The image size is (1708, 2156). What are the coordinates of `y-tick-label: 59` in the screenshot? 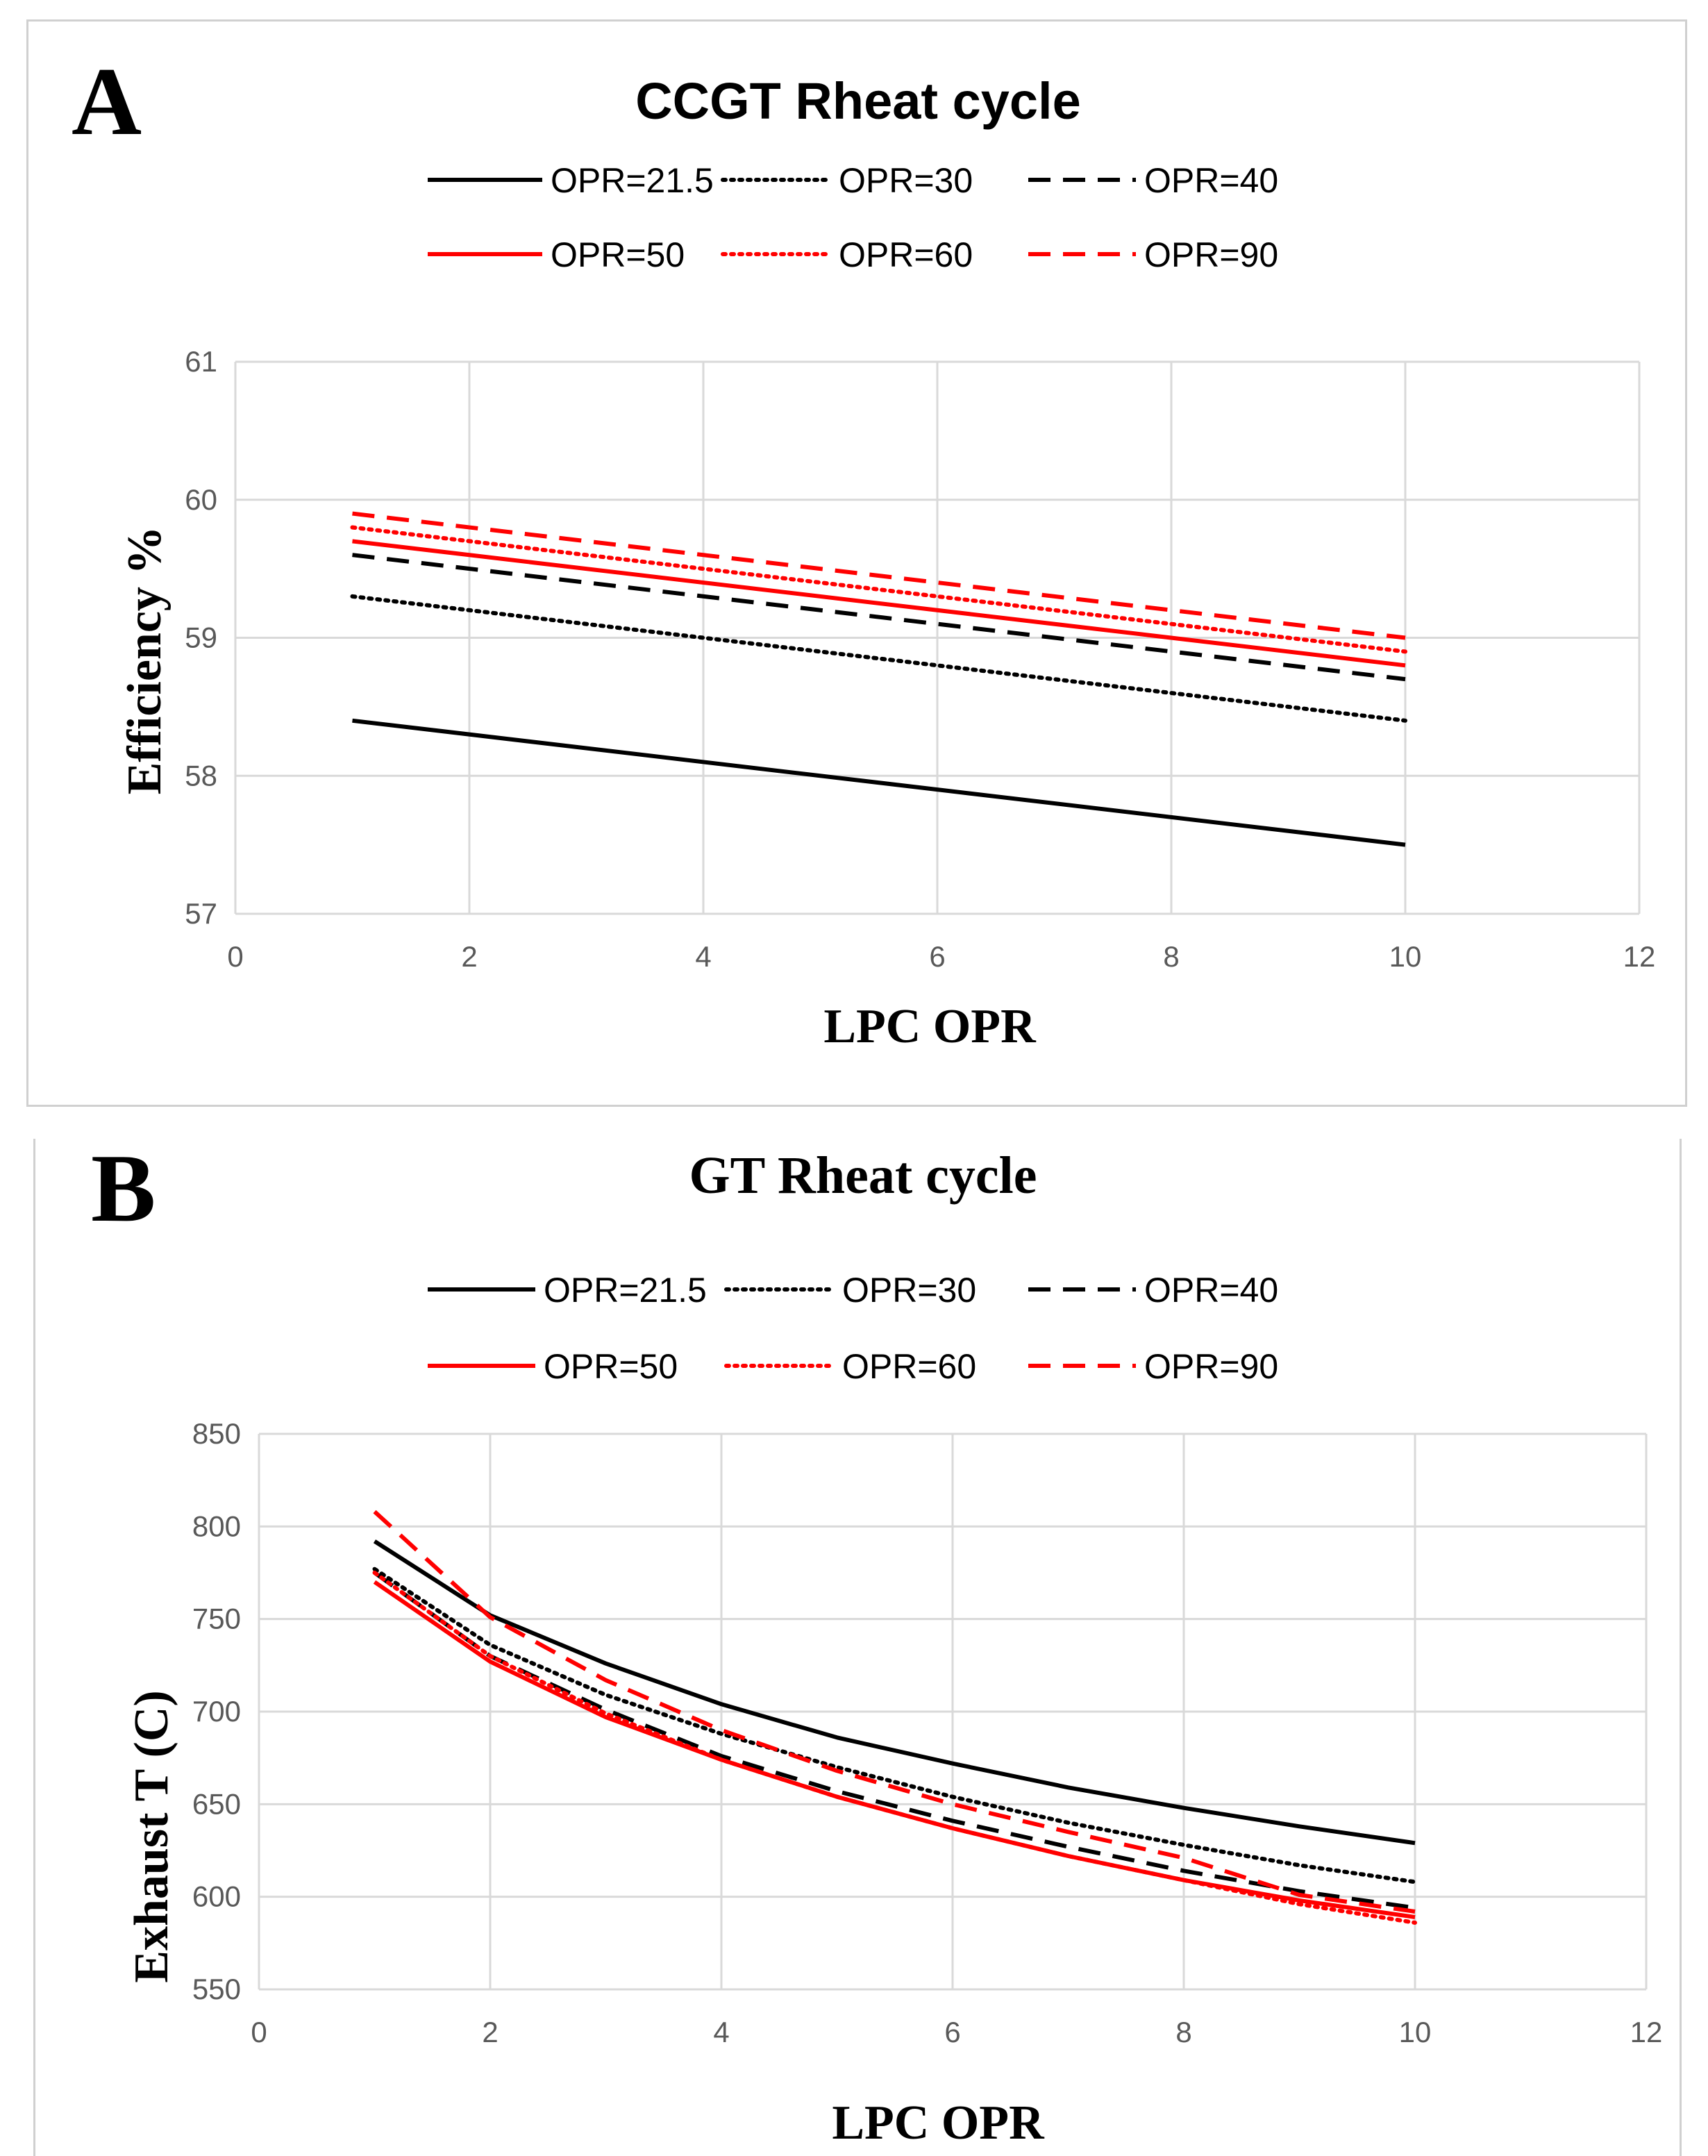 It's located at (201, 637).